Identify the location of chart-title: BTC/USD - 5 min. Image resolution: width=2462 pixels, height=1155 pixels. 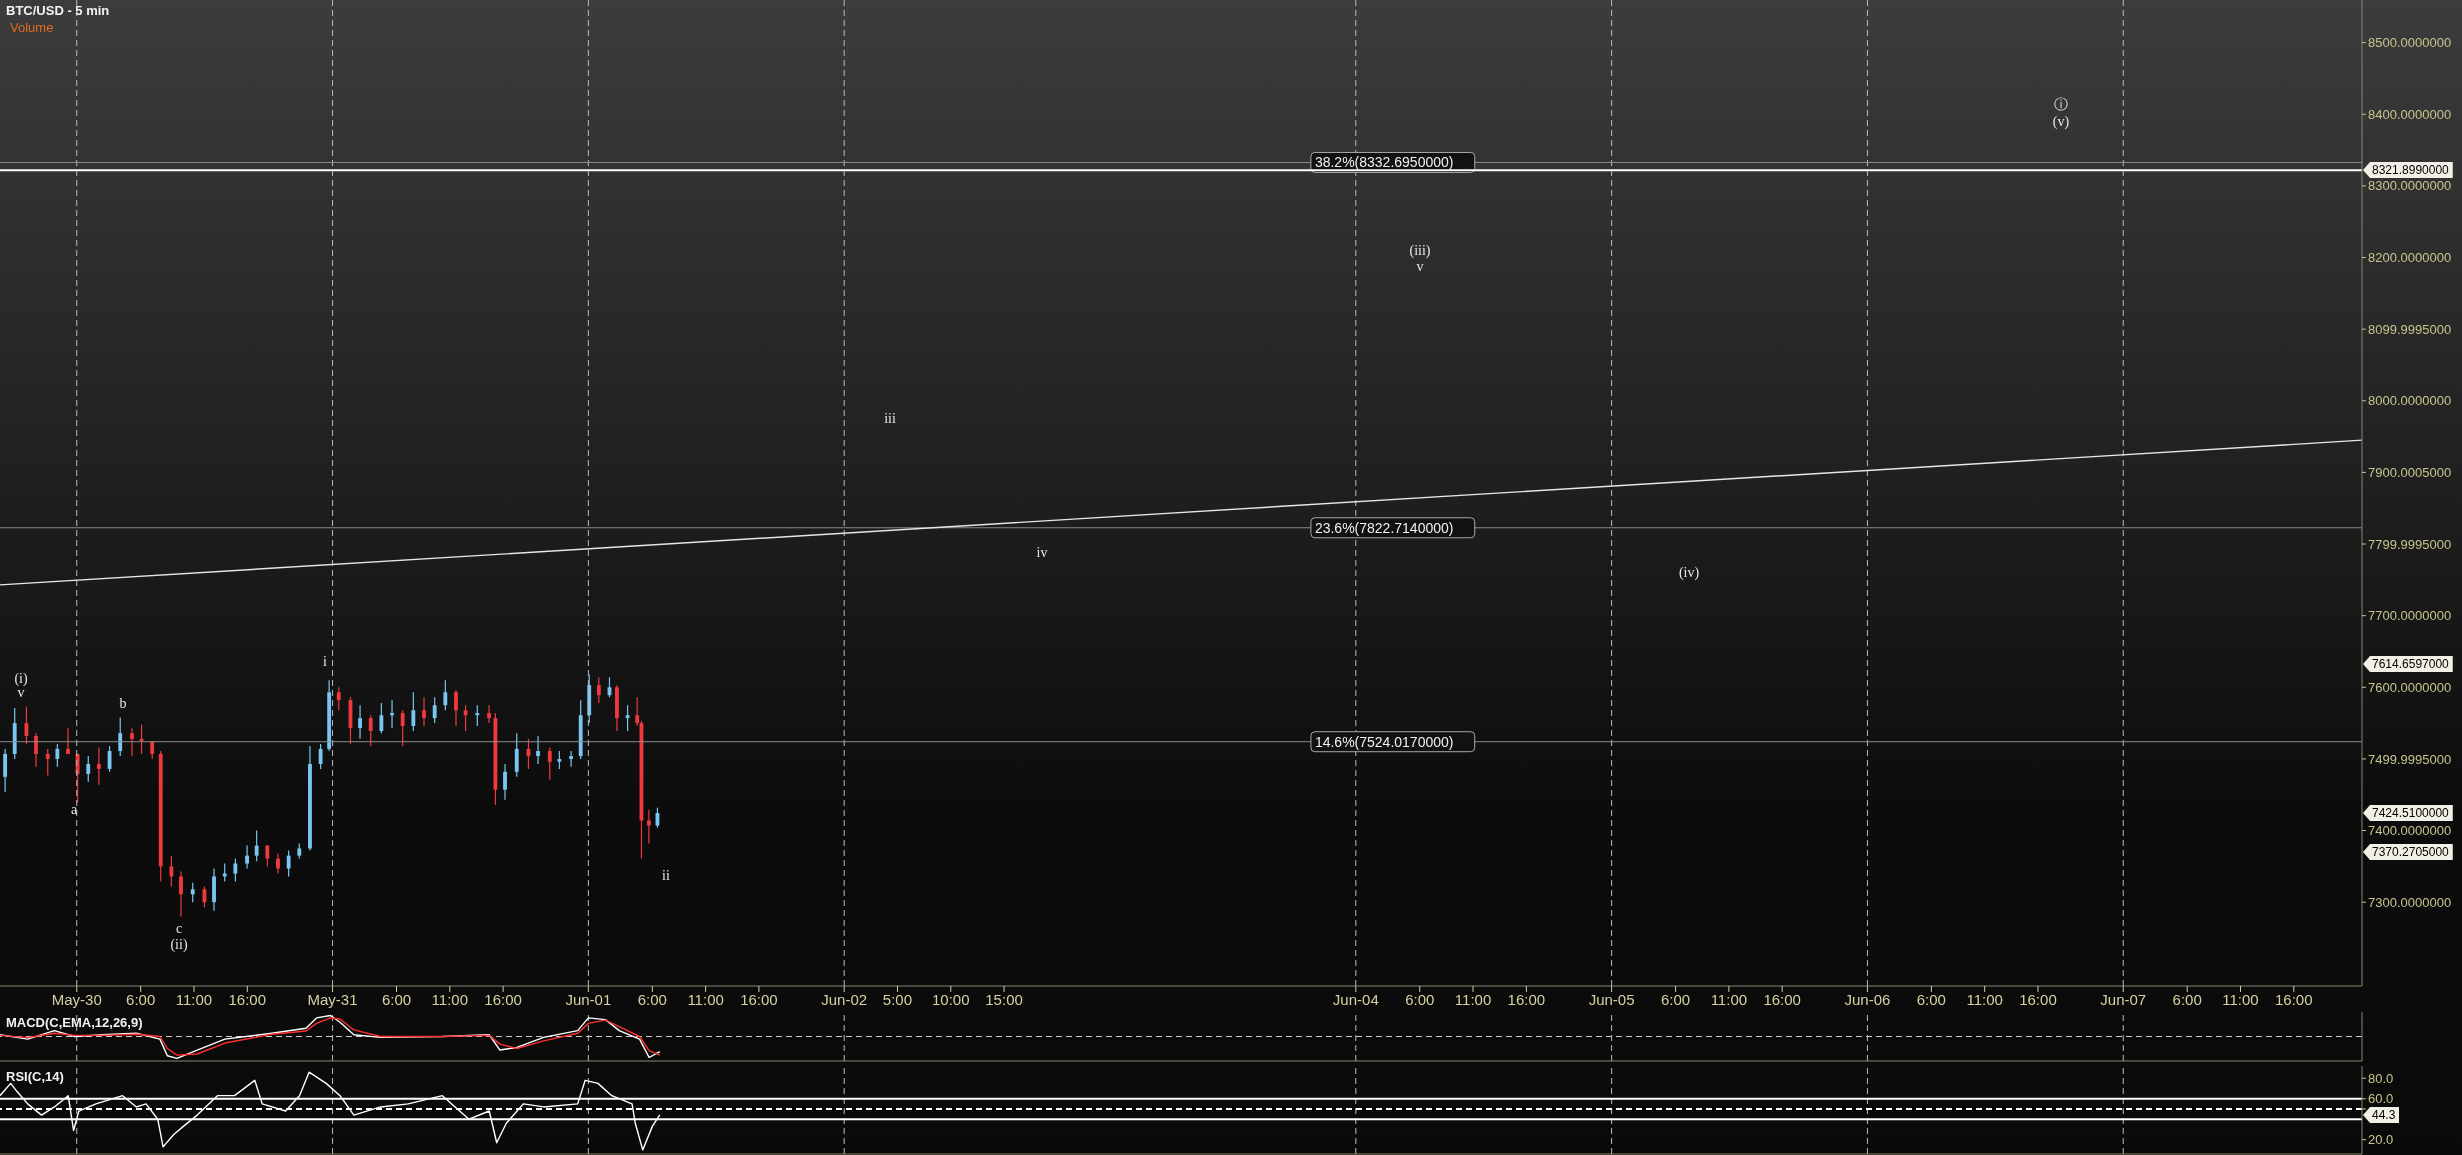
(58, 10).